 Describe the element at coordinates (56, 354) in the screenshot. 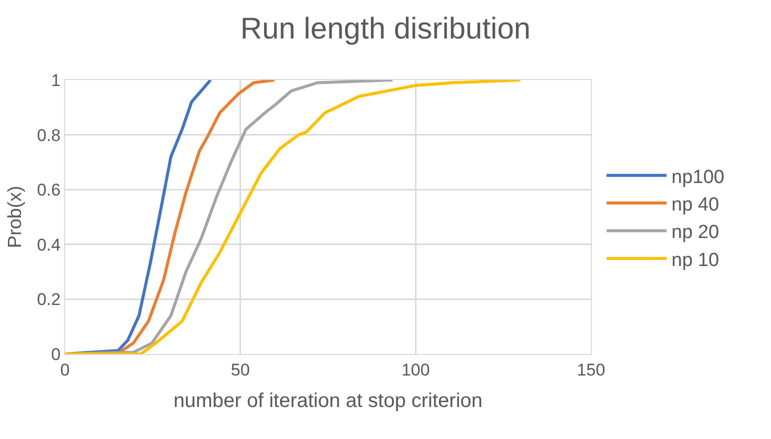

I see `y-tick-label: 0` at that location.